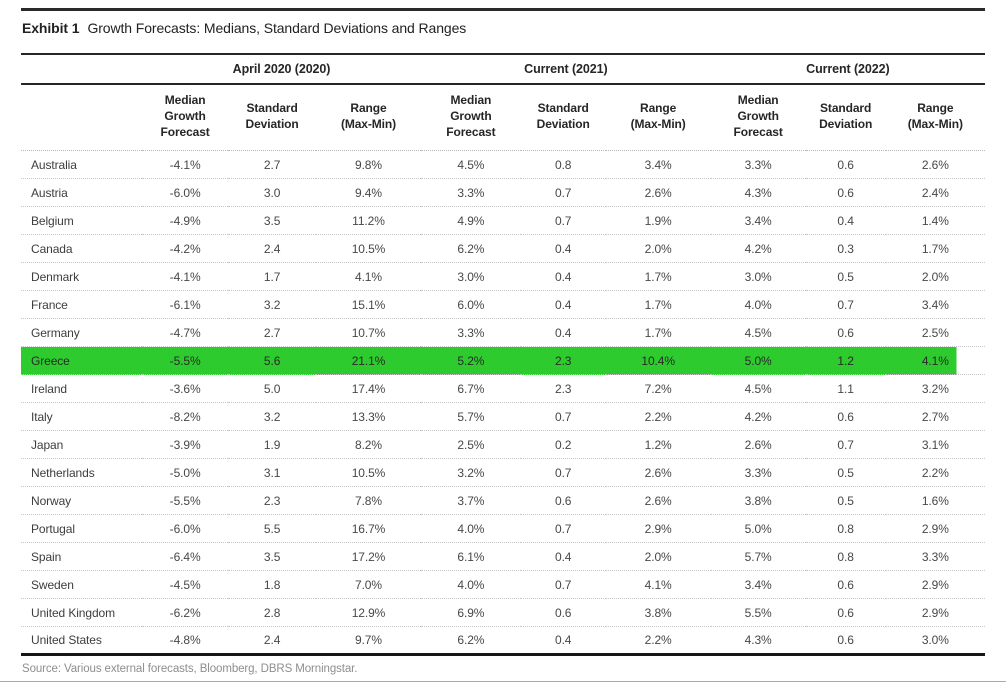 The height and width of the screenshot is (692, 1006). Describe the element at coordinates (471, 473) in the screenshot. I see `value-cell-3: 3.2%` at that location.